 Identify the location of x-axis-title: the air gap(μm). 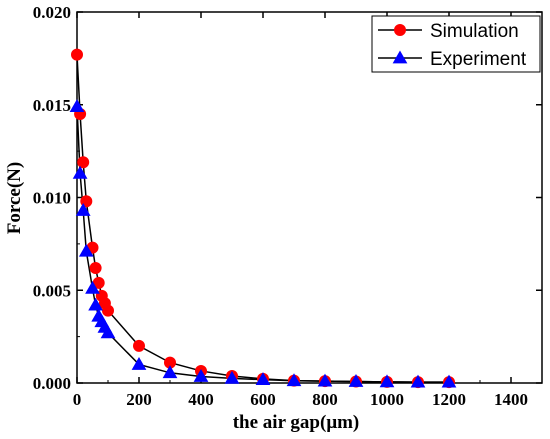
(296, 422).